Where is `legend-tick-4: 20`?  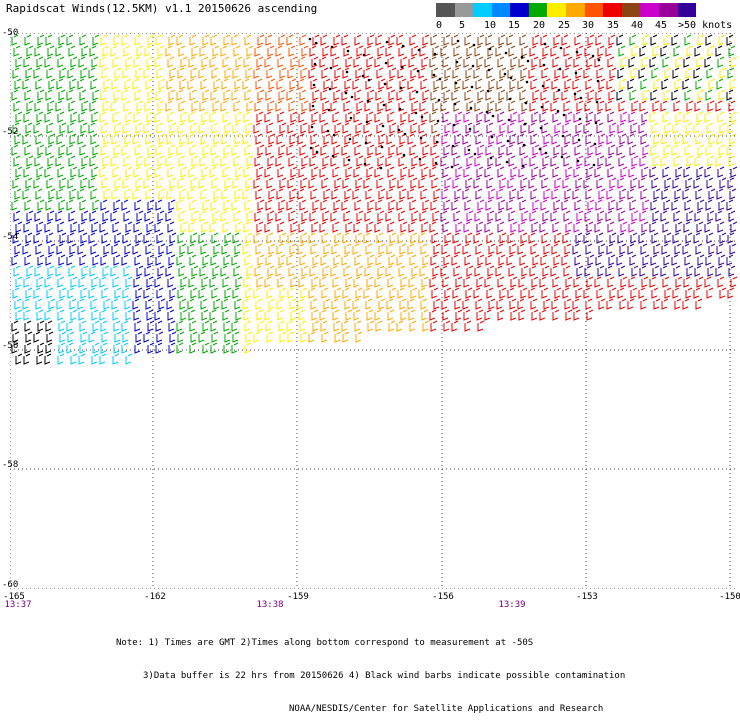 legend-tick-4: 20 is located at coordinates (539, 25).